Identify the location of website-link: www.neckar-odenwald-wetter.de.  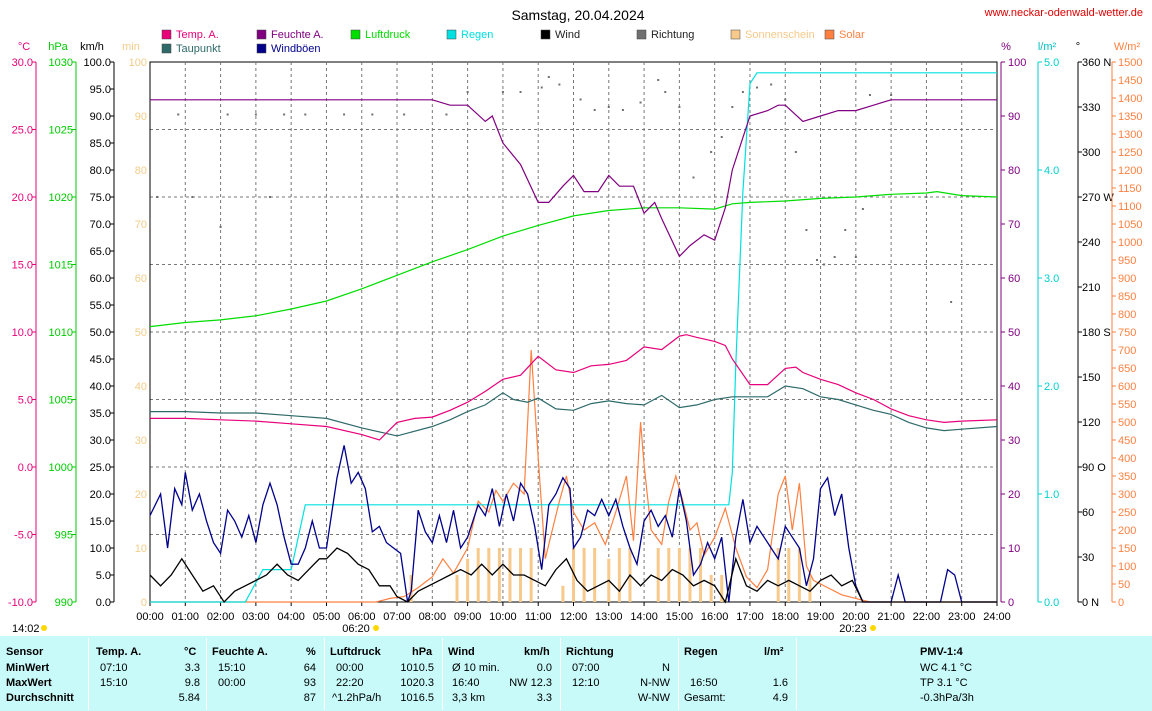
(1063, 13).